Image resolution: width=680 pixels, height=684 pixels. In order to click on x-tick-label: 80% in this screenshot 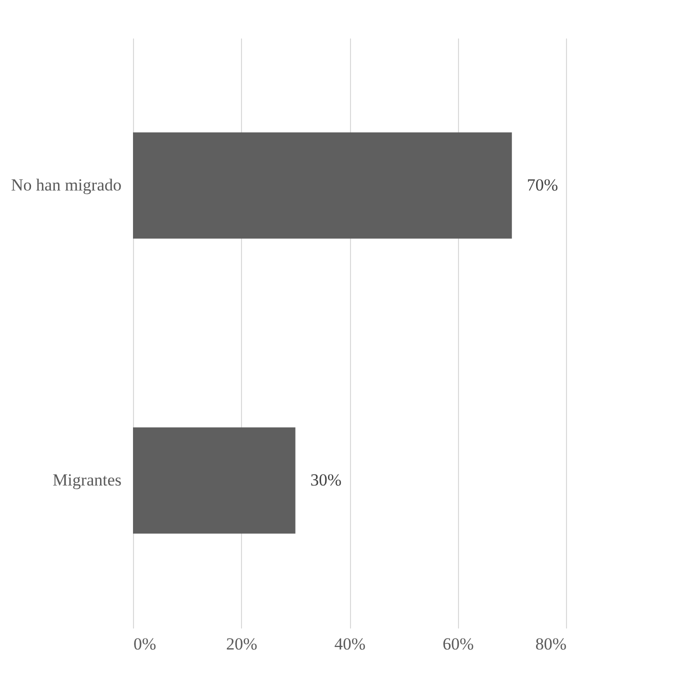, I will do `click(550, 644)`.